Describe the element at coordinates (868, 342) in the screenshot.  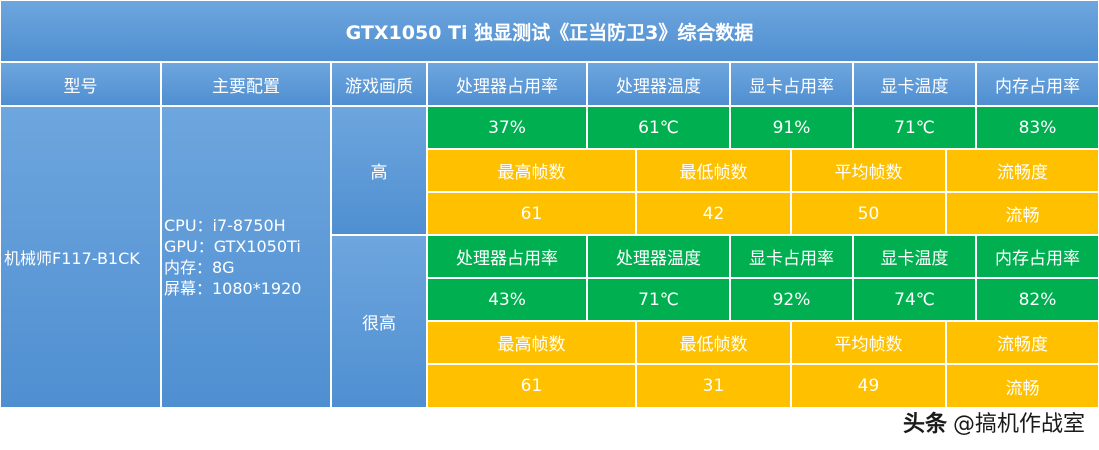
I see `veryhigh-avg-fps-header: 平均帧数` at that location.